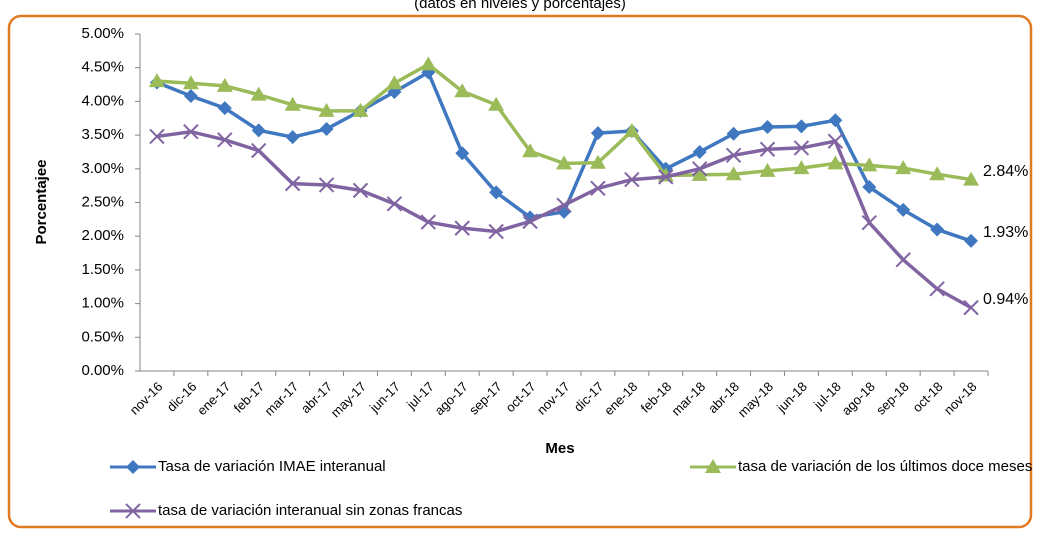 The width and height of the screenshot is (1040, 539). What do you see at coordinates (520, 6) in the screenshot?
I see `chart-subtitle: (datos en niveles y porcentajes)` at bounding box center [520, 6].